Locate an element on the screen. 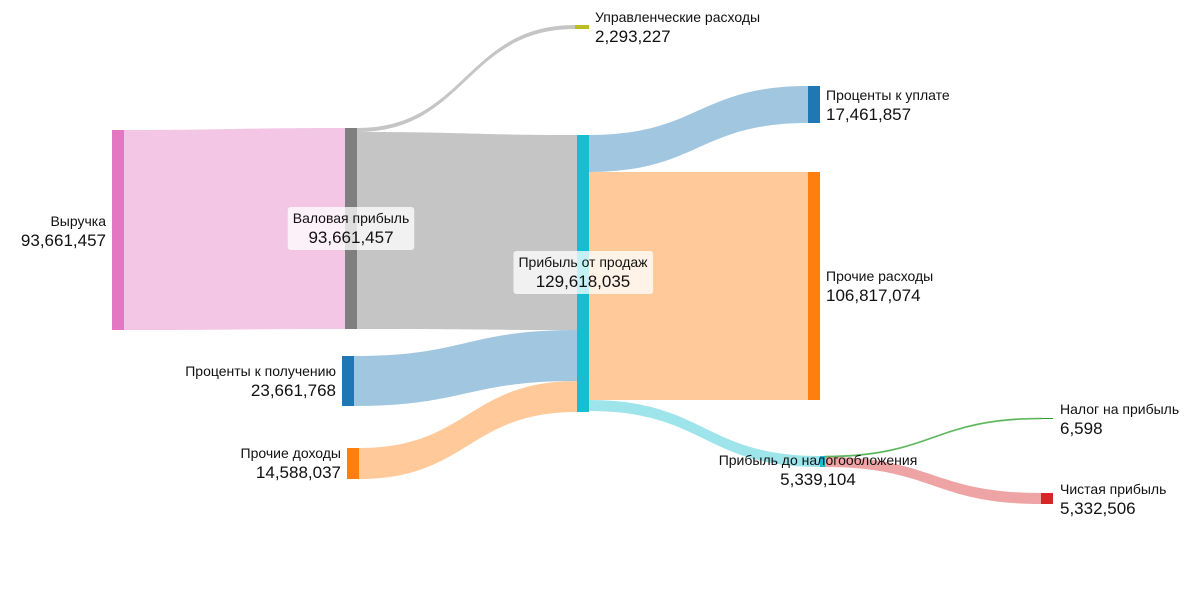  node-bar-admin is located at coordinates (582, 27).